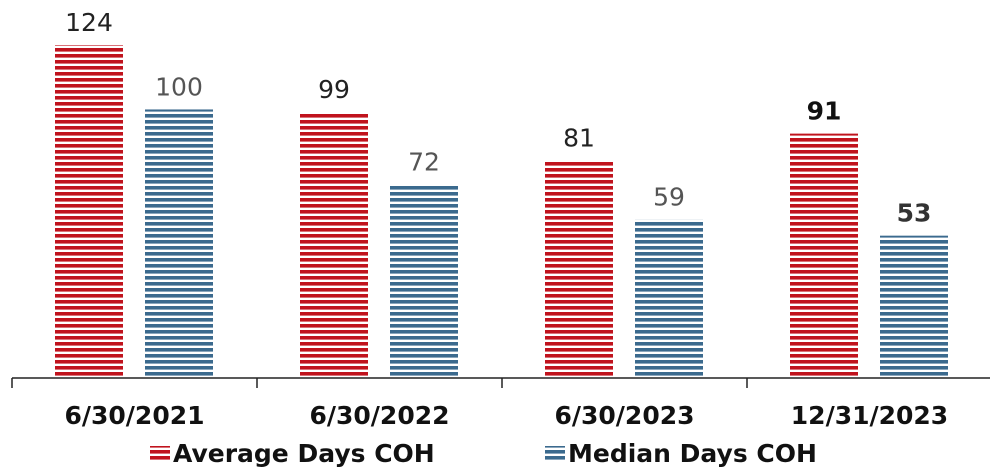  What do you see at coordinates (824, 111) in the screenshot?
I see `value-label: 91` at bounding box center [824, 111].